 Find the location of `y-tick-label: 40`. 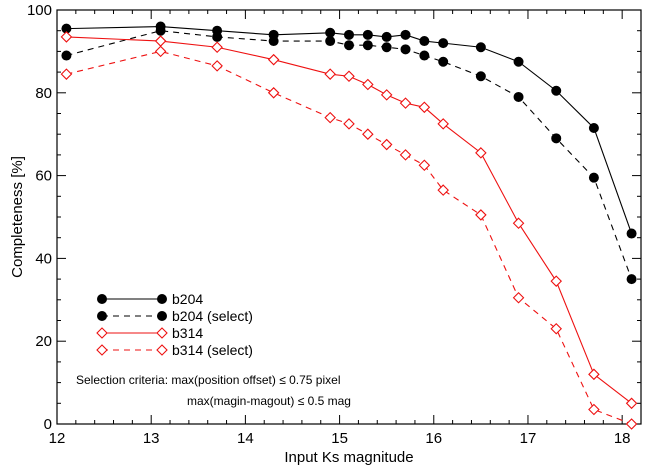

y-tick-label: 40 is located at coordinates (43, 258).